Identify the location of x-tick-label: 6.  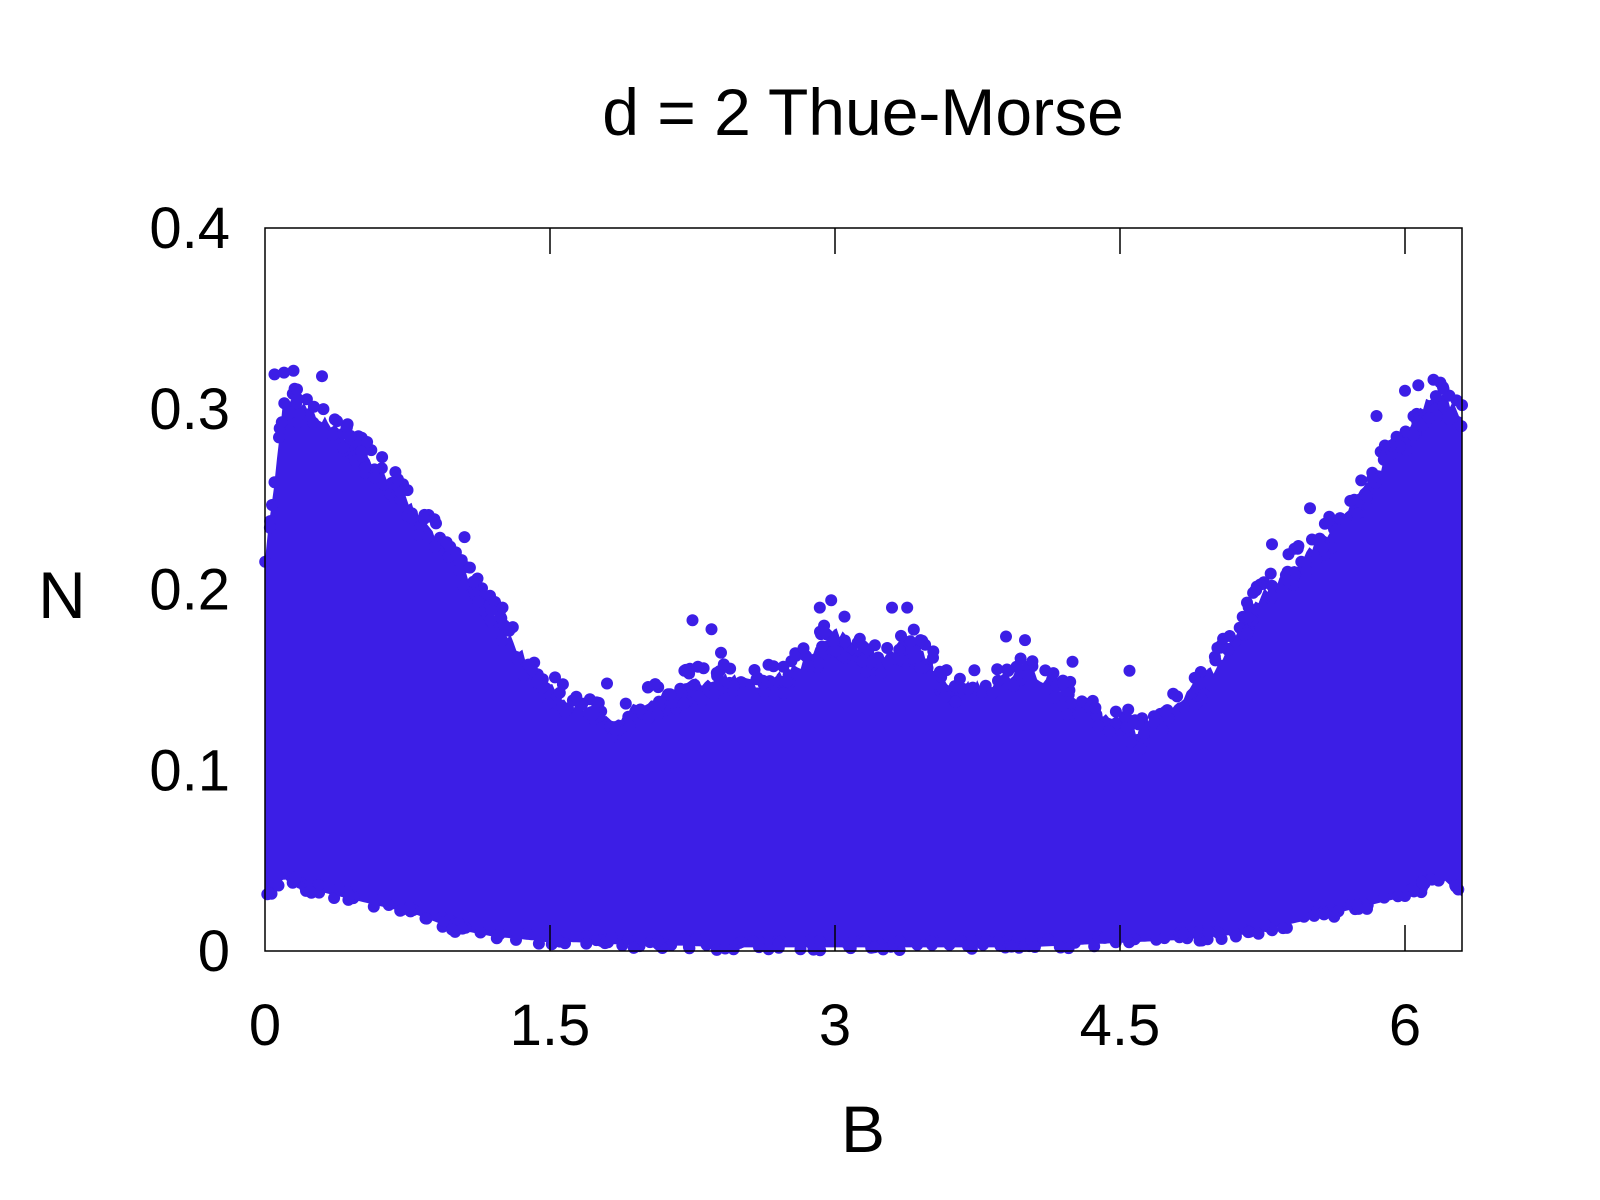
(1405, 1025).